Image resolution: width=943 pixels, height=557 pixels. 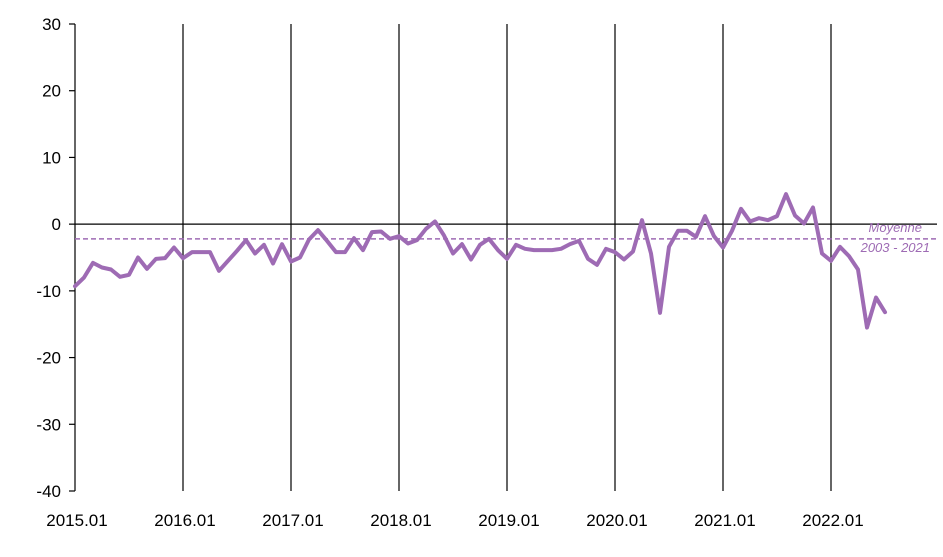 What do you see at coordinates (292, 520) in the screenshot?
I see `x-tick-label: 2017.01` at bounding box center [292, 520].